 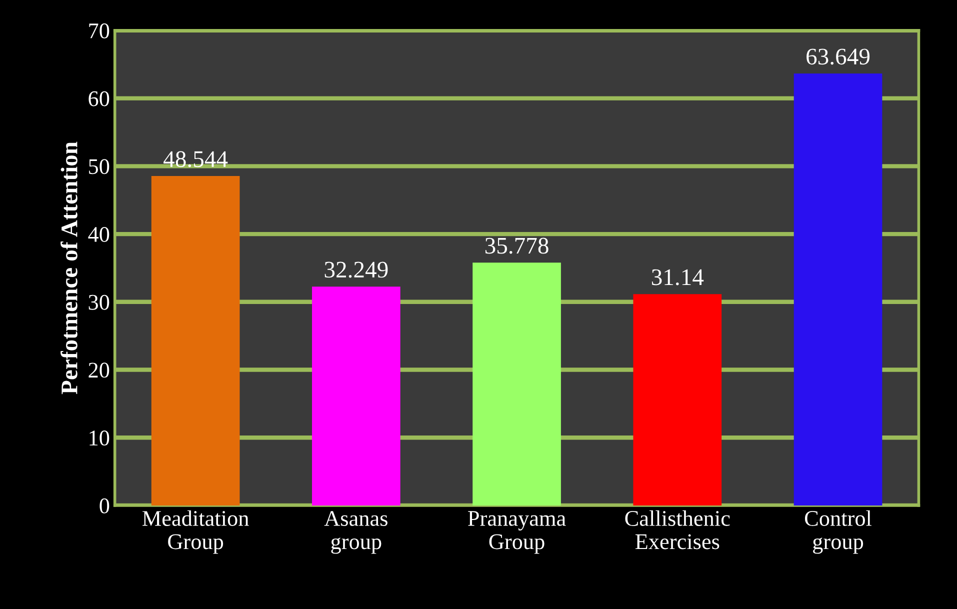 What do you see at coordinates (838, 56) in the screenshot?
I see `data-label: 63.649` at bounding box center [838, 56].